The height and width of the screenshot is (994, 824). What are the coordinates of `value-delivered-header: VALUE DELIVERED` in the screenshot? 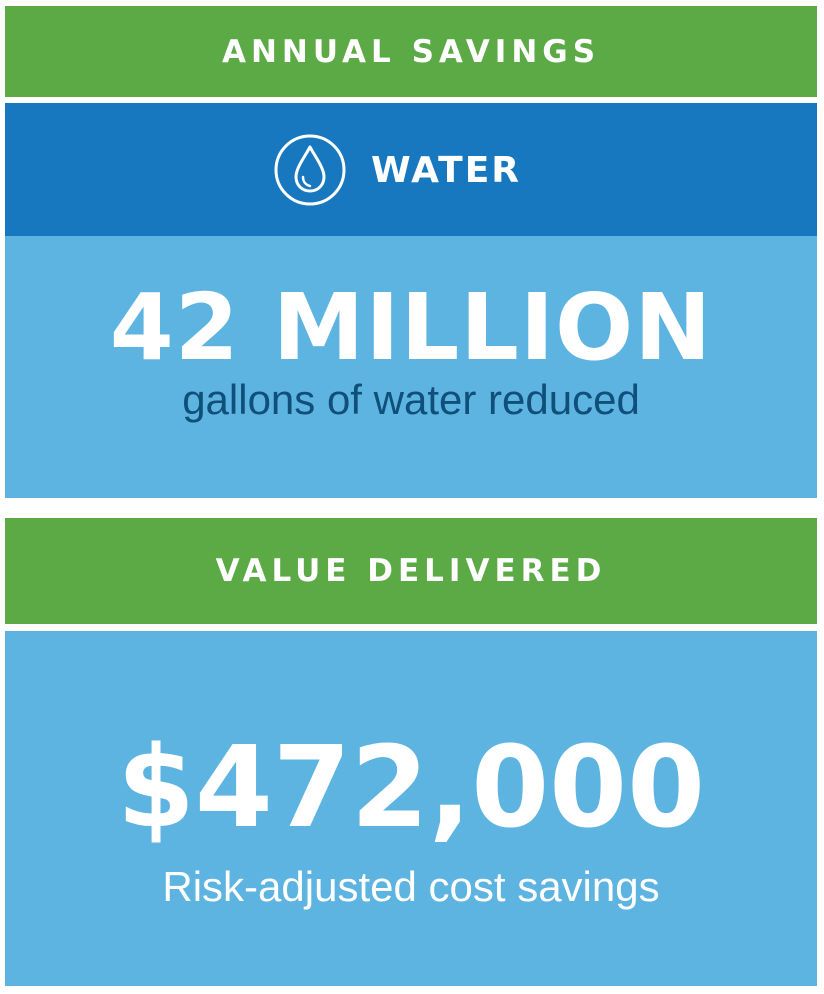 It's located at (411, 571).